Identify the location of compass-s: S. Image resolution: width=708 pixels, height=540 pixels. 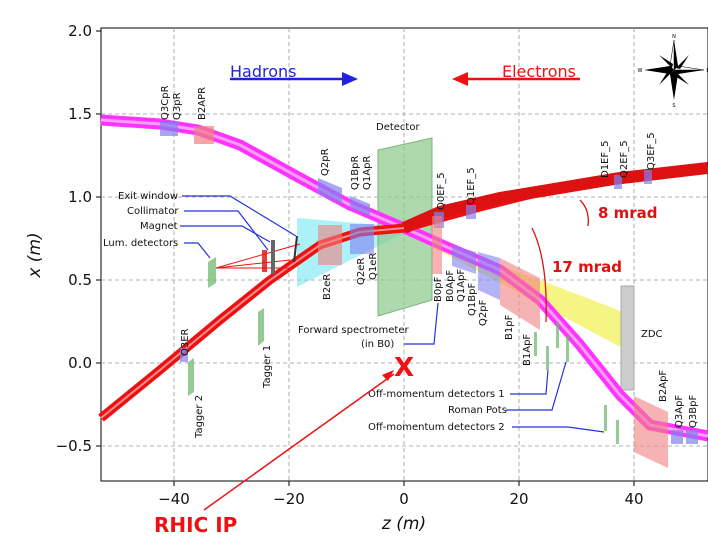
(673, 106).